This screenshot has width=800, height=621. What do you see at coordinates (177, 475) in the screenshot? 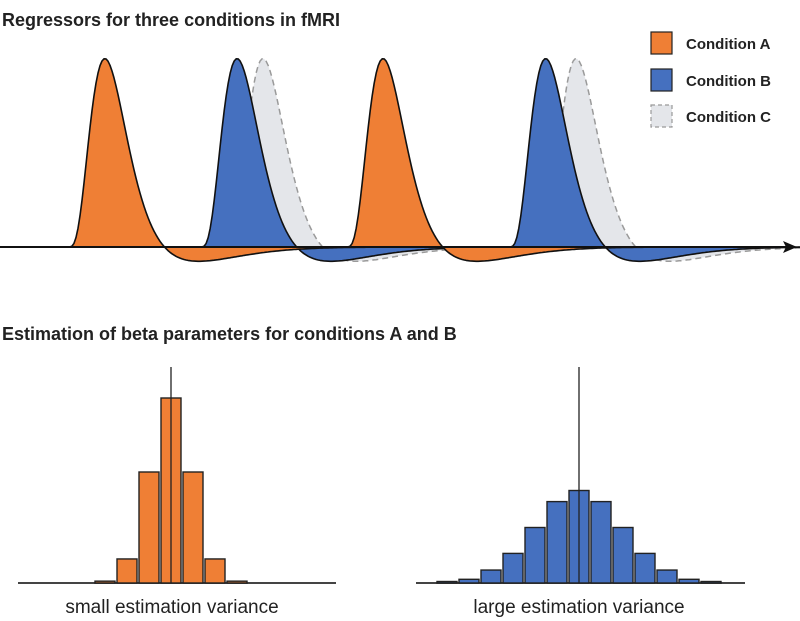
I see `histogram-small-variance` at bounding box center [177, 475].